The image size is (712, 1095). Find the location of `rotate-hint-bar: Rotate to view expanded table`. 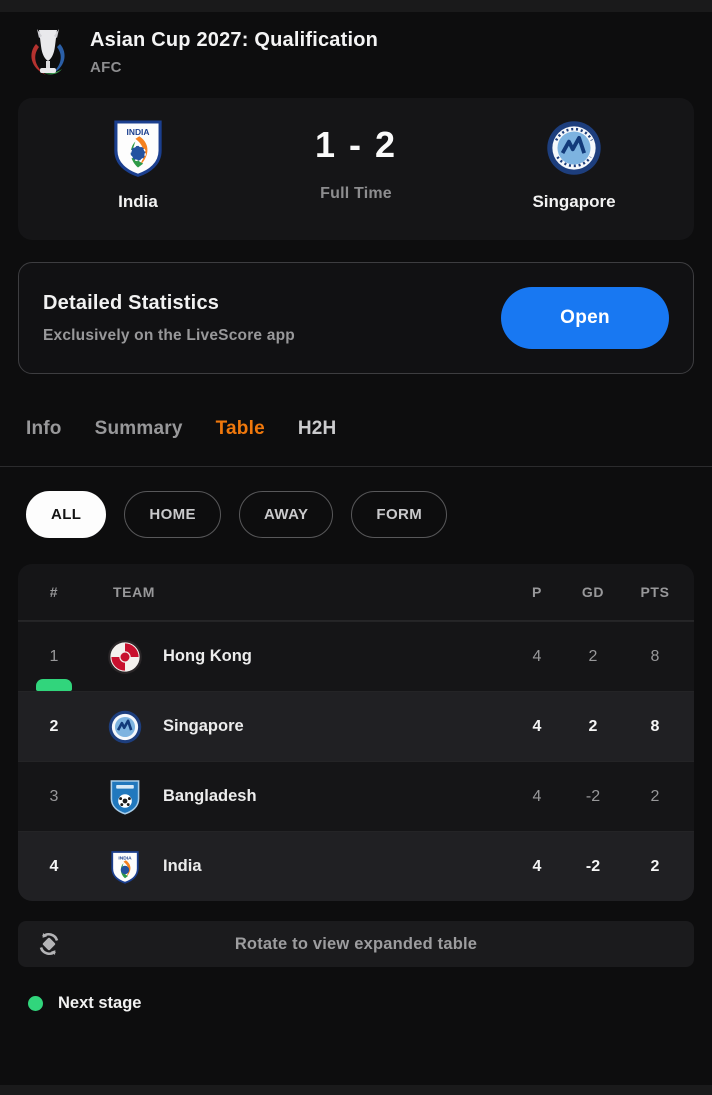

rotate-hint-bar: Rotate to view expanded table is located at coordinates (356, 944).